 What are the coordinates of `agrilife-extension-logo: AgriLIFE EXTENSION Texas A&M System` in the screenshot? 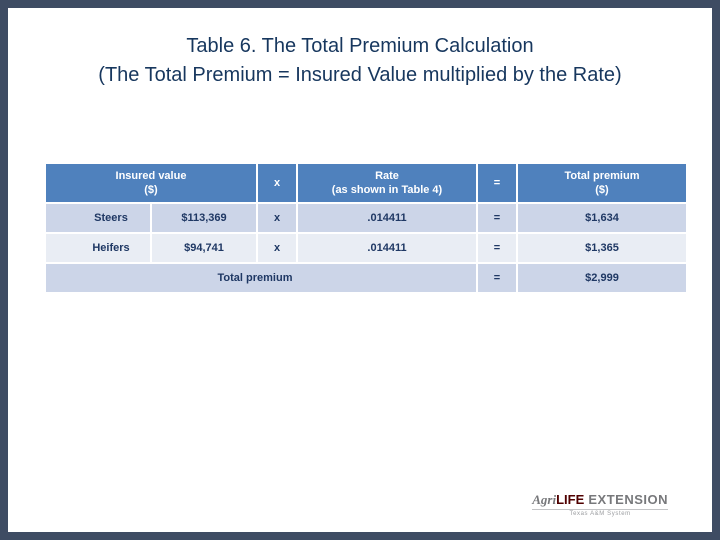 It's located at (600, 505).